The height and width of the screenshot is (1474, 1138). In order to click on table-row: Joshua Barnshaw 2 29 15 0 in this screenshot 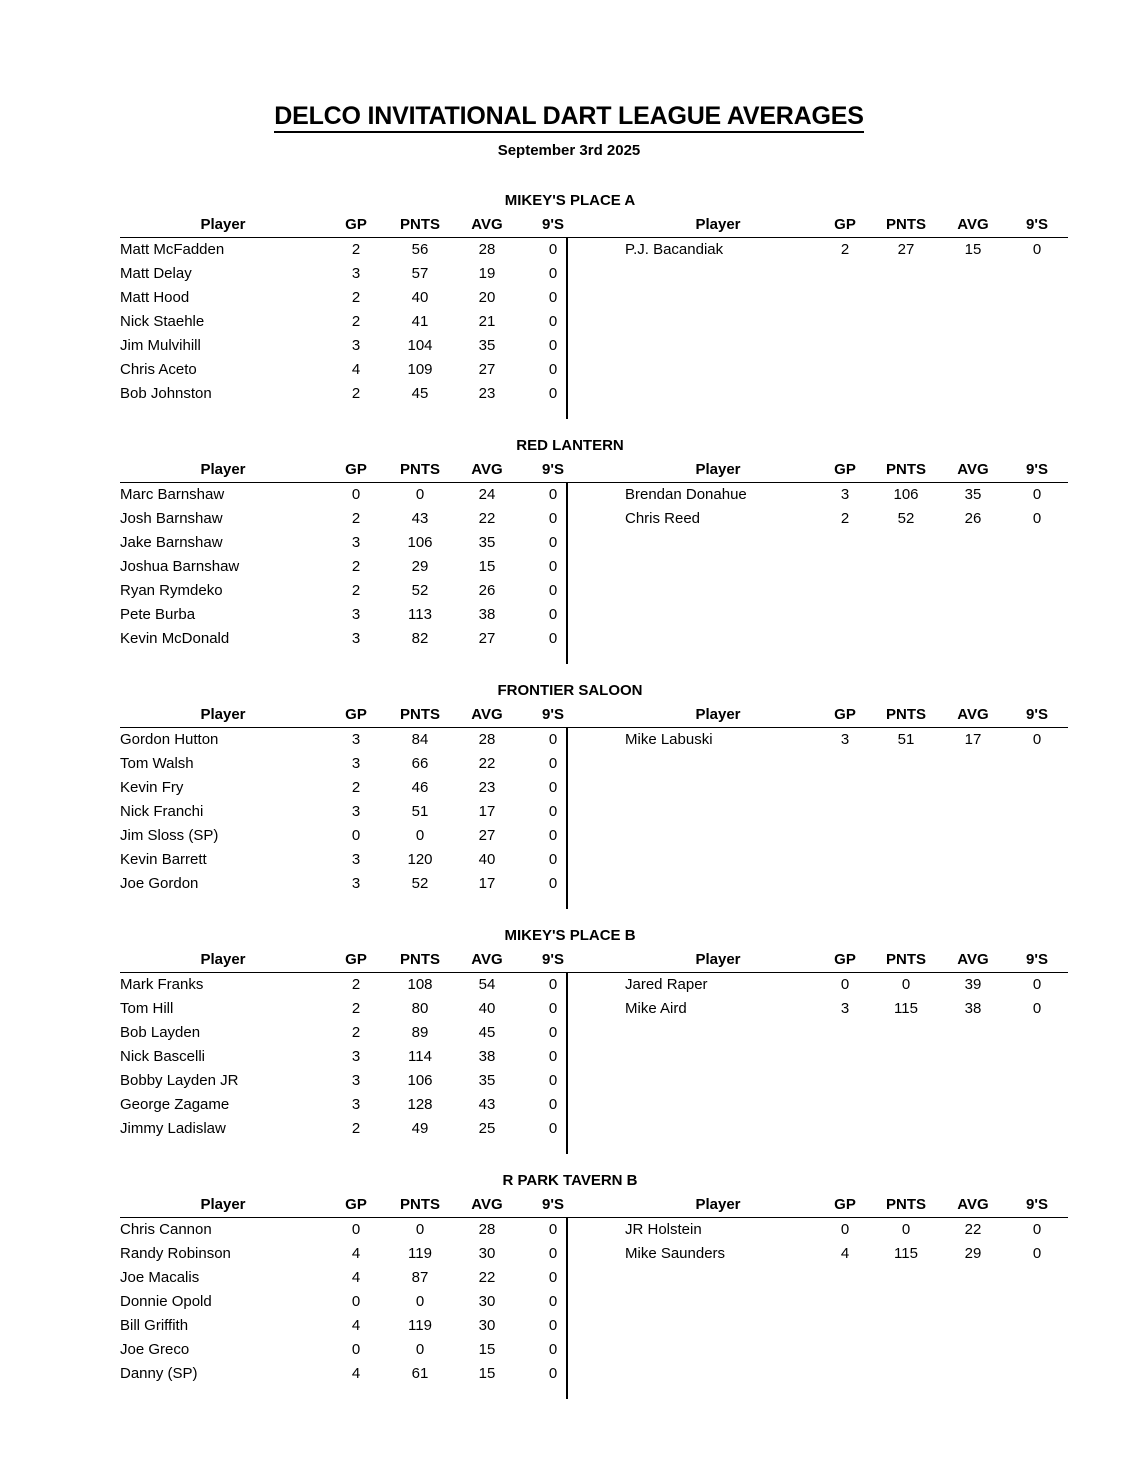, I will do `click(594, 567)`.